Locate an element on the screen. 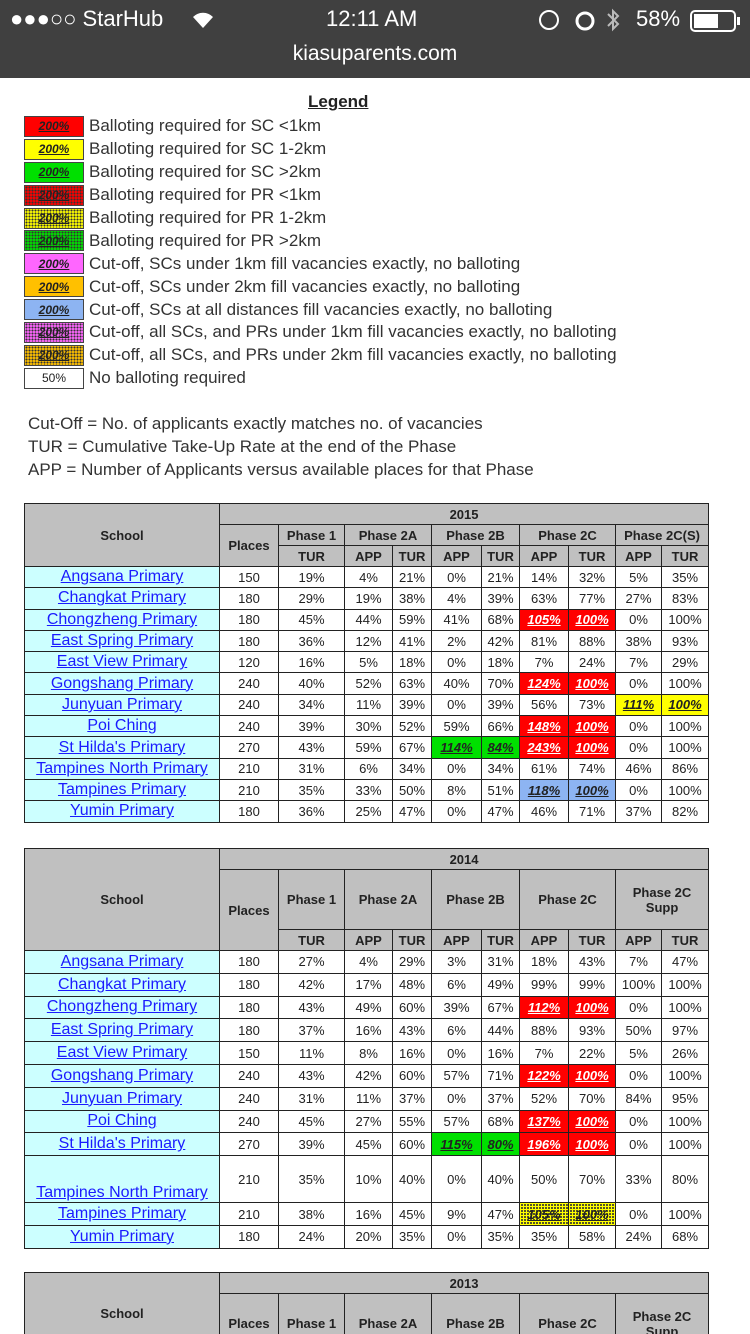 The height and width of the screenshot is (1334, 750). highlight-cell: 243% is located at coordinates (544, 747).